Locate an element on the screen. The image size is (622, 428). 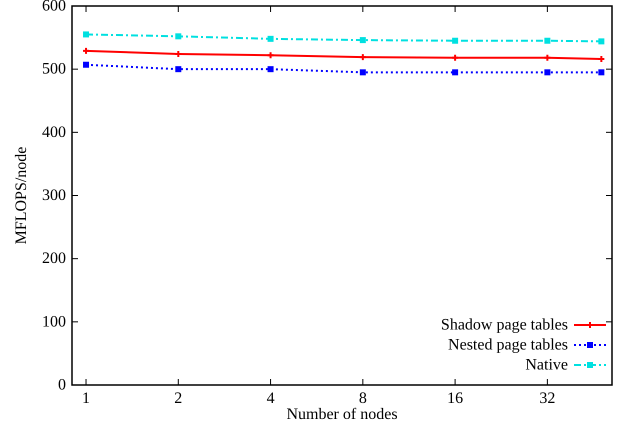
y-tick-label: 600 is located at coordinates (54, 7).